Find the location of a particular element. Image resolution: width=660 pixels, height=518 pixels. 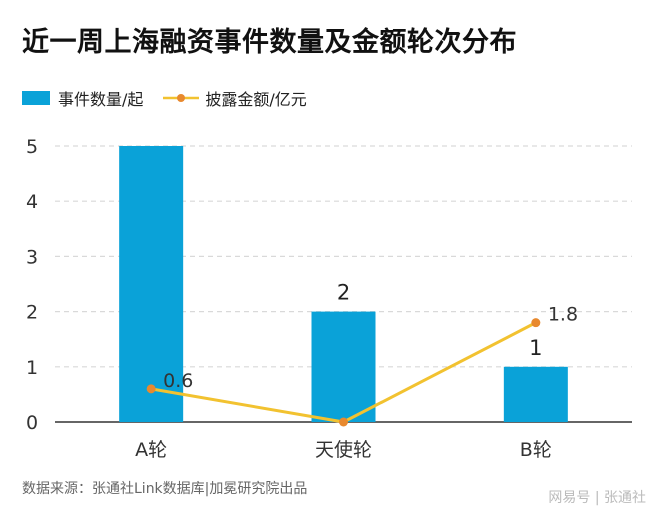

chart-title: 近一周上海融资事件数量及金额轮次分布 is located at coordinates (269, 42).